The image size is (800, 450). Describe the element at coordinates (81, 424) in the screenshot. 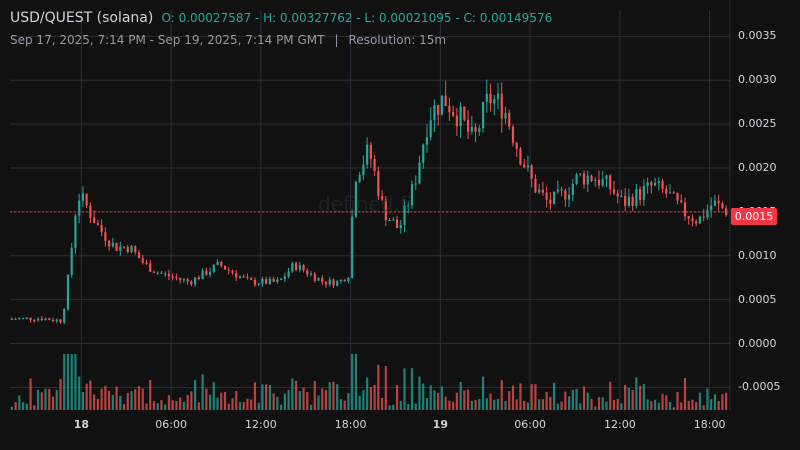

I see `x-tick-label: 18` at that location.